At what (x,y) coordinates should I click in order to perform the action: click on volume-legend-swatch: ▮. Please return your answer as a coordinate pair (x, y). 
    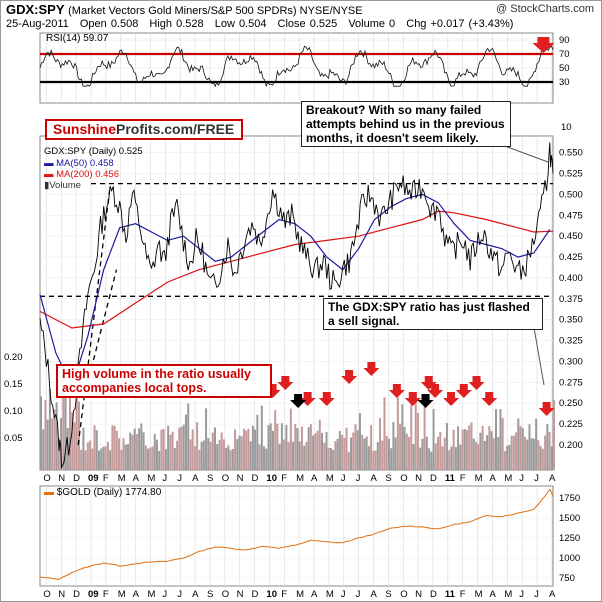
    Looking at the image, I should click on (47, 185).